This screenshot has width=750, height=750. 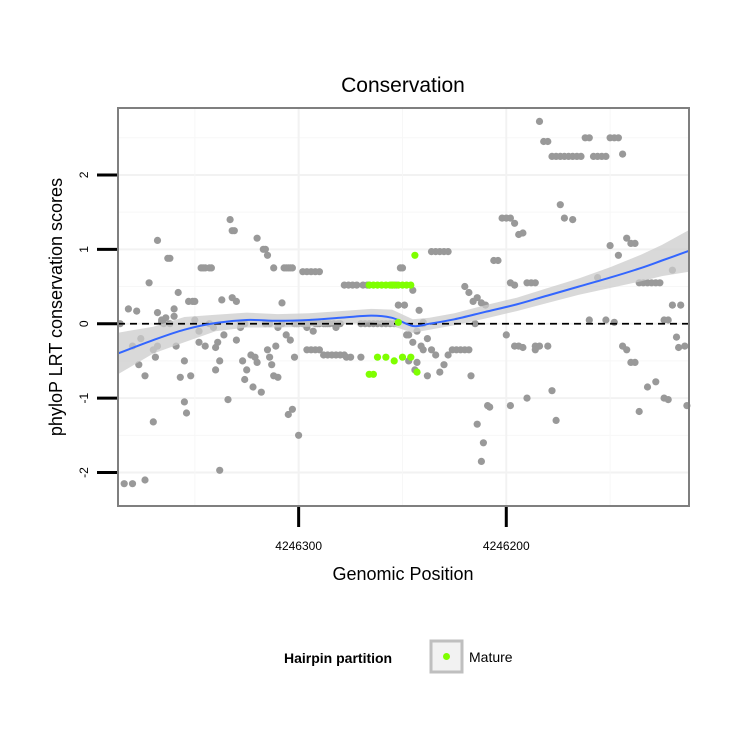 What do you see at coordinates (84, 472) in the screenshot?
I see `y-tick-label: -2` at bounding box center [84, 472].